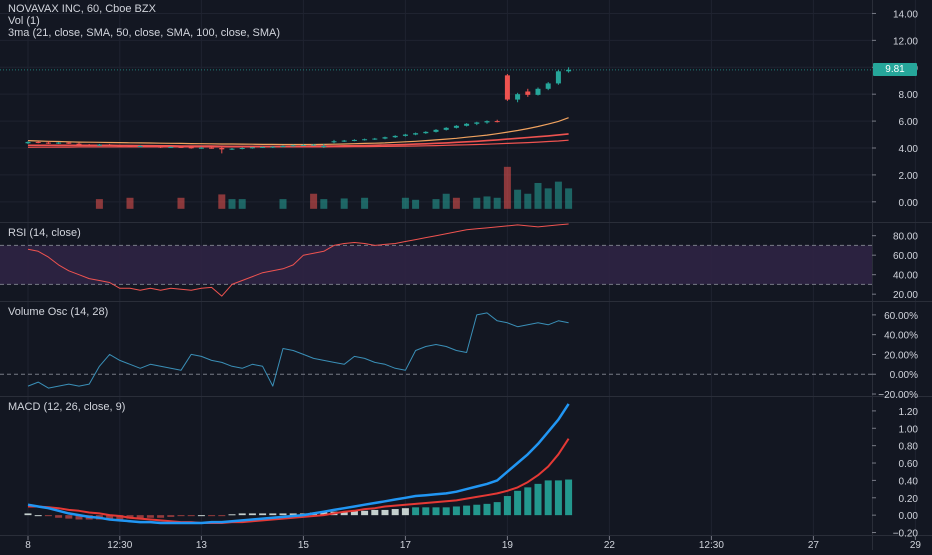 Image resolution: width=932 pixels, height=555 pixels. What do you see at coordinates (909, 95) in the screenshot?
I see `price-tick-label: 8.00` at bounding box center [909, 95].